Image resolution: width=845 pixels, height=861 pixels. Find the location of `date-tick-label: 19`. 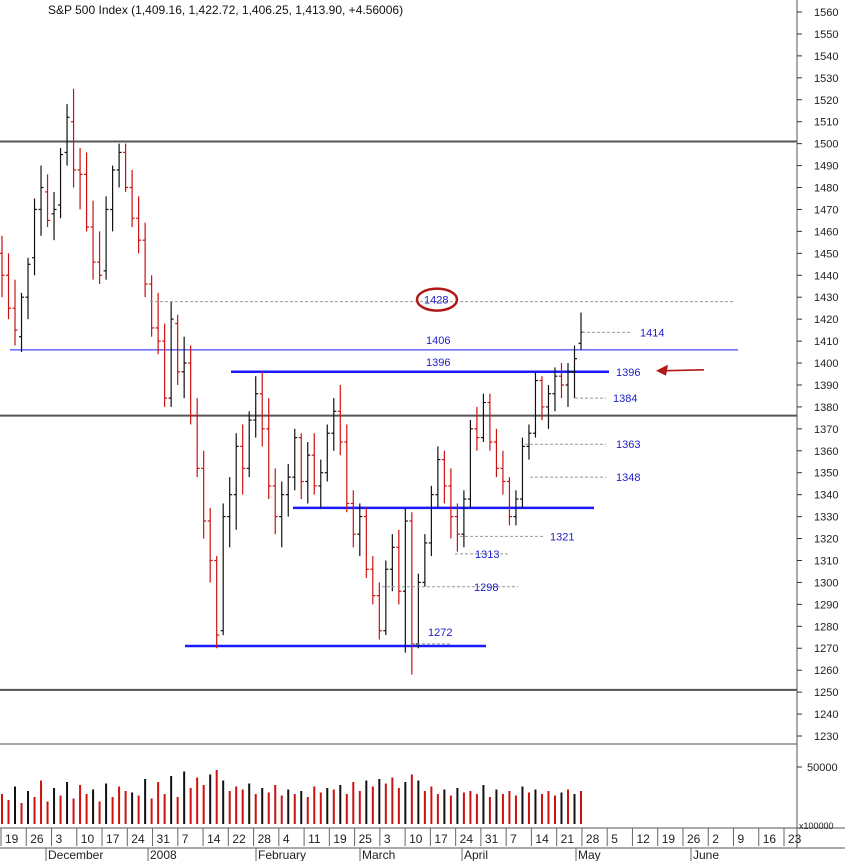

date-tick-label: 19 is located at coordinates (12, 839).